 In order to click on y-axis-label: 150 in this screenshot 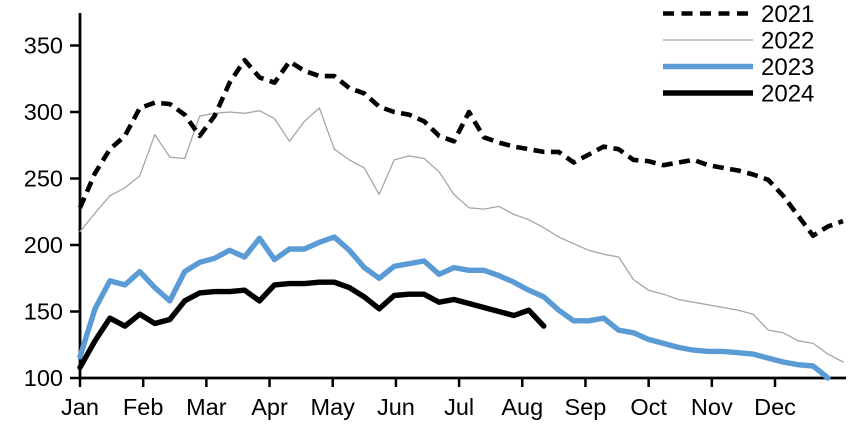, I will do `click(43, 312)`.